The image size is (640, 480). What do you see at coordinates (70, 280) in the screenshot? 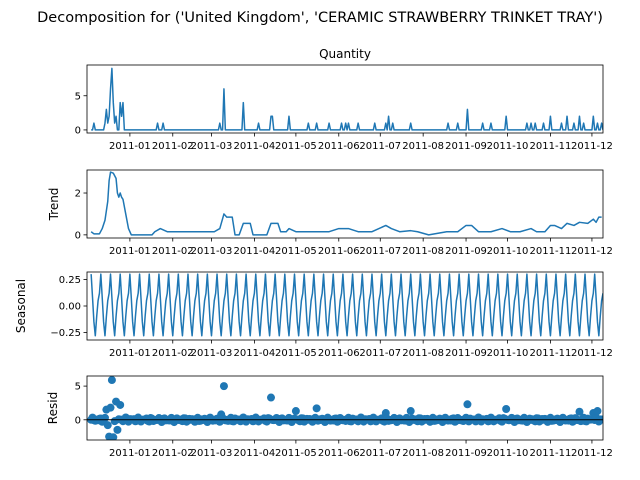
I see `y-tick-label: 0.25` at bounding box center [70, 280].